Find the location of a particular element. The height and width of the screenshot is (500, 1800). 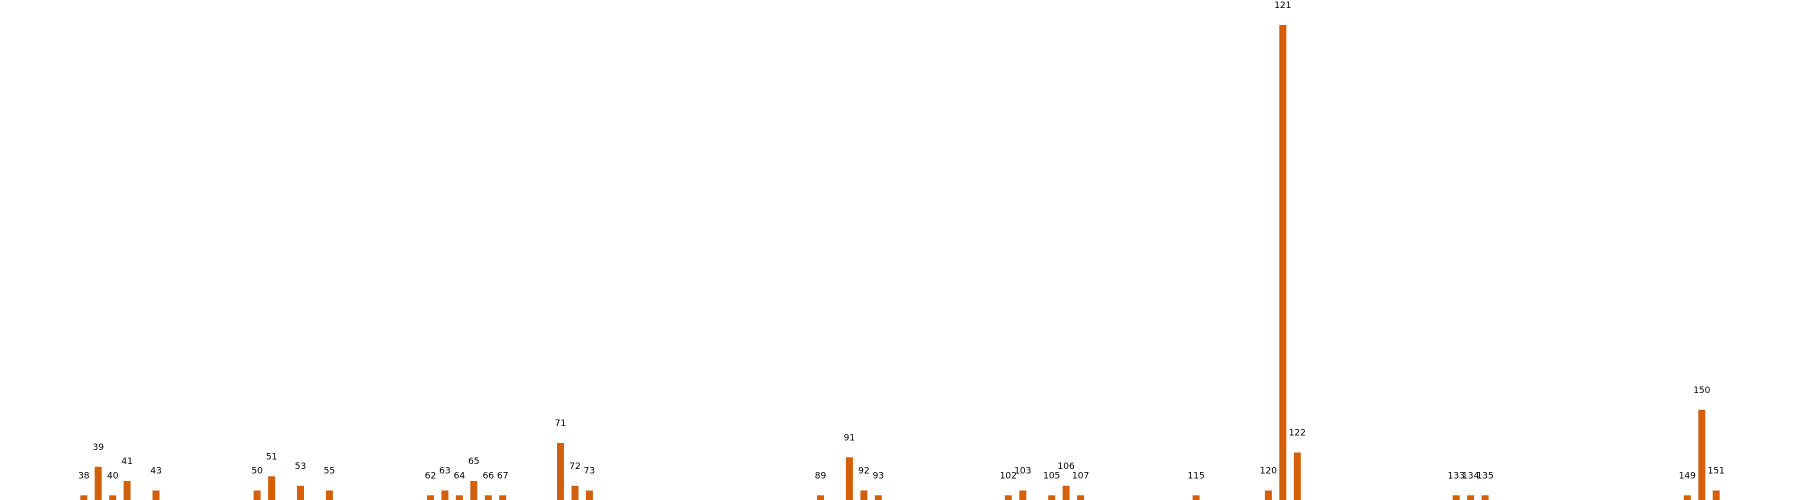

bar-label-64: 64 is located at coordinates (460, 476).